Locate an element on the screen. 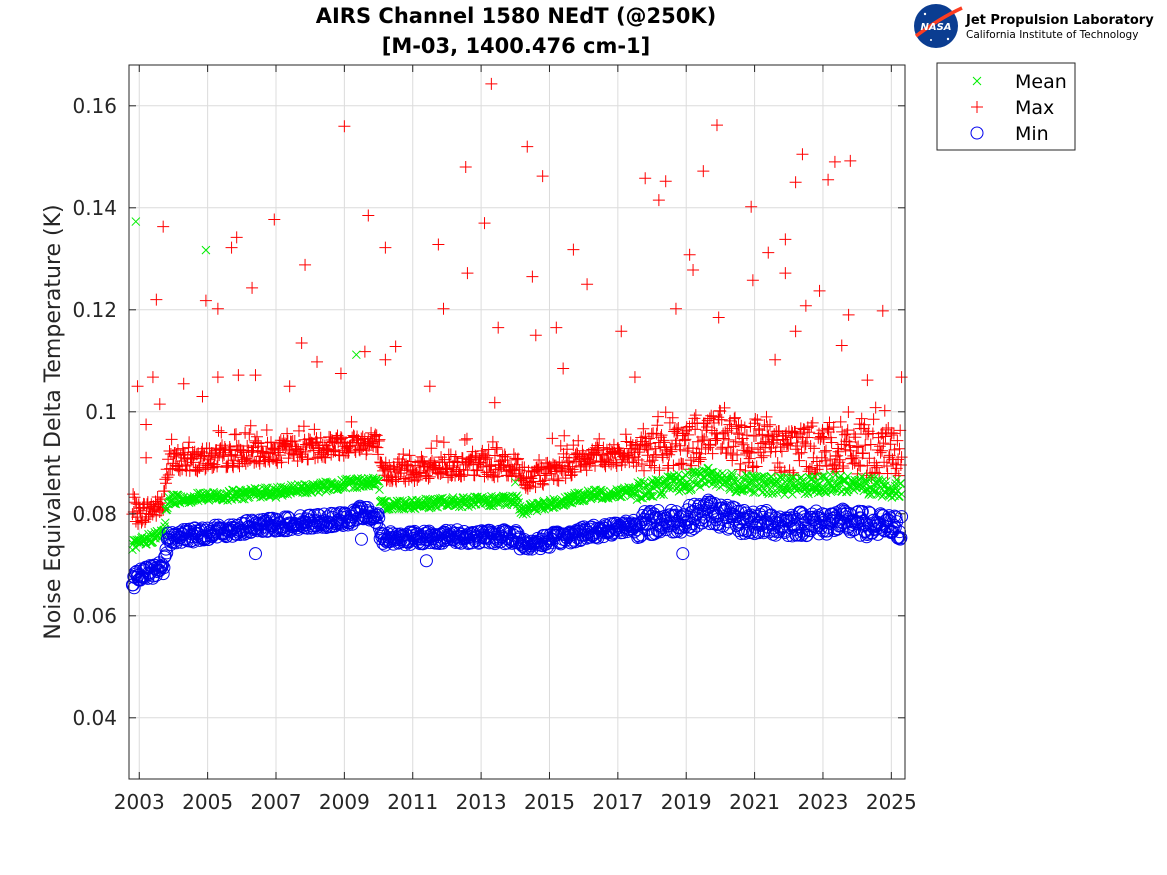 The image size is (1167, 875). outlier-point-min is located at coordinates (134, 588).